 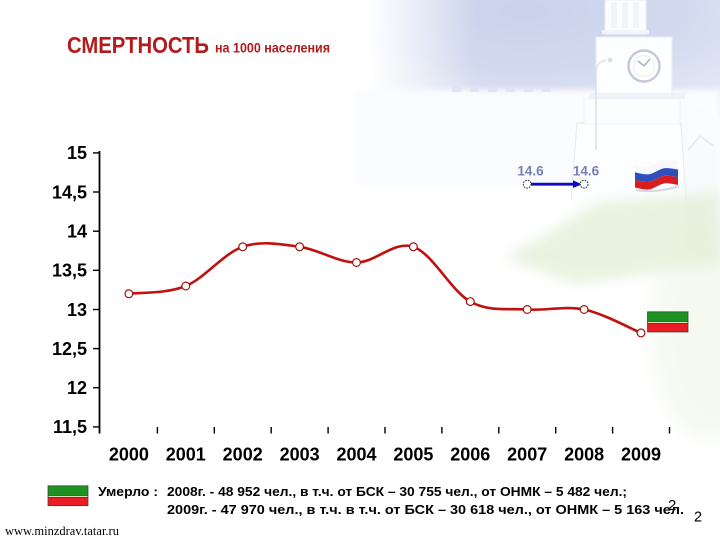 What do you see at coordinates (138, 45) in the screenshot?
I see `svg-text: СМЕРТНОСТЬ` at bounding box center [138, 45].